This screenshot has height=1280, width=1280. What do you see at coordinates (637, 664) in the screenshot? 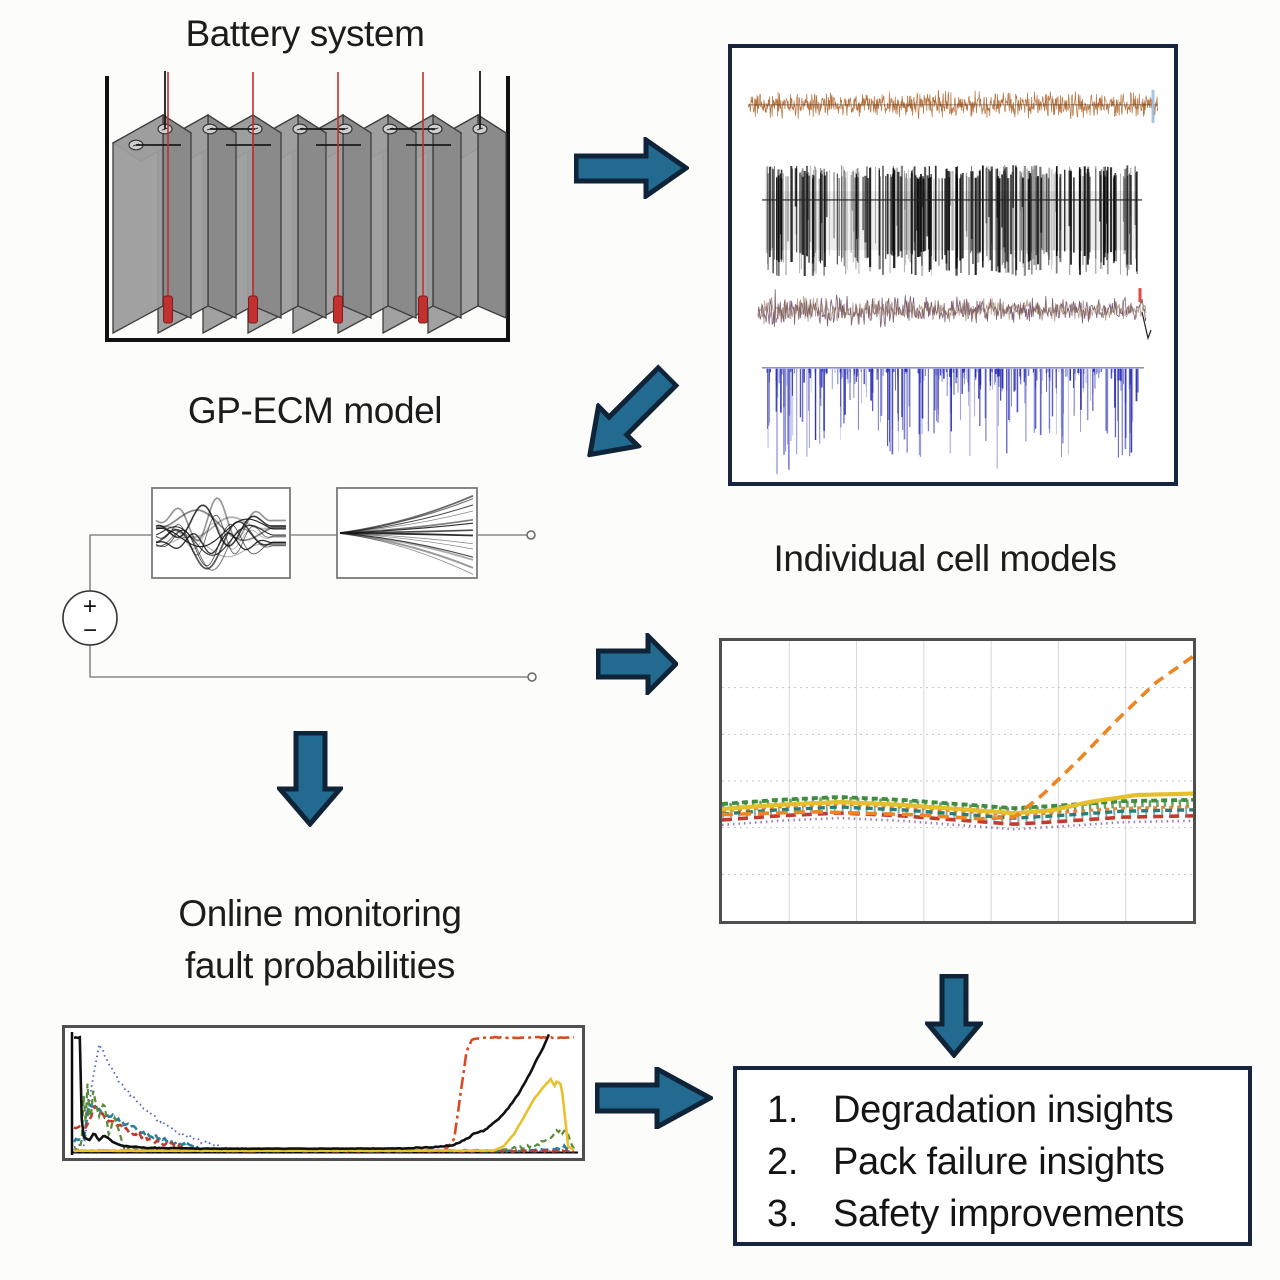
I see `arrow-gpecm-to-cell-models-icon` at bounding box center [637, 664].